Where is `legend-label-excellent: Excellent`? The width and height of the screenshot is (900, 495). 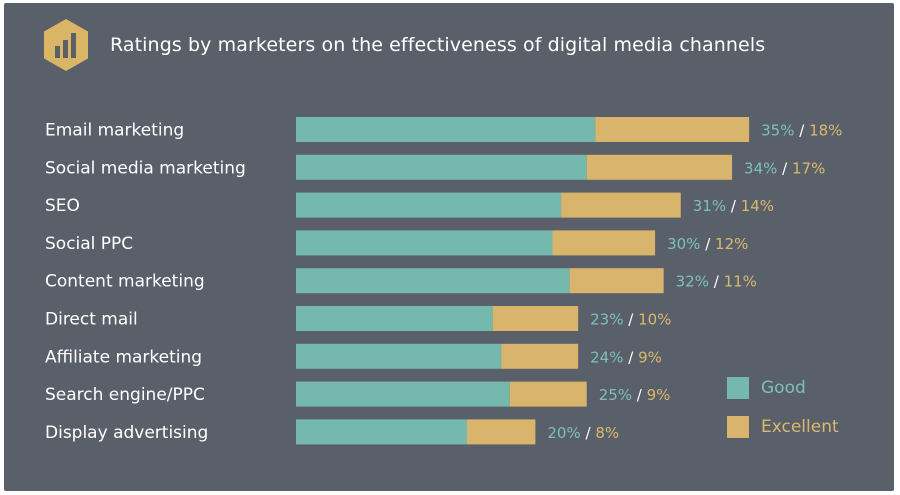 legend-label-excellent: Excellent is located at coordinates (800, 427).